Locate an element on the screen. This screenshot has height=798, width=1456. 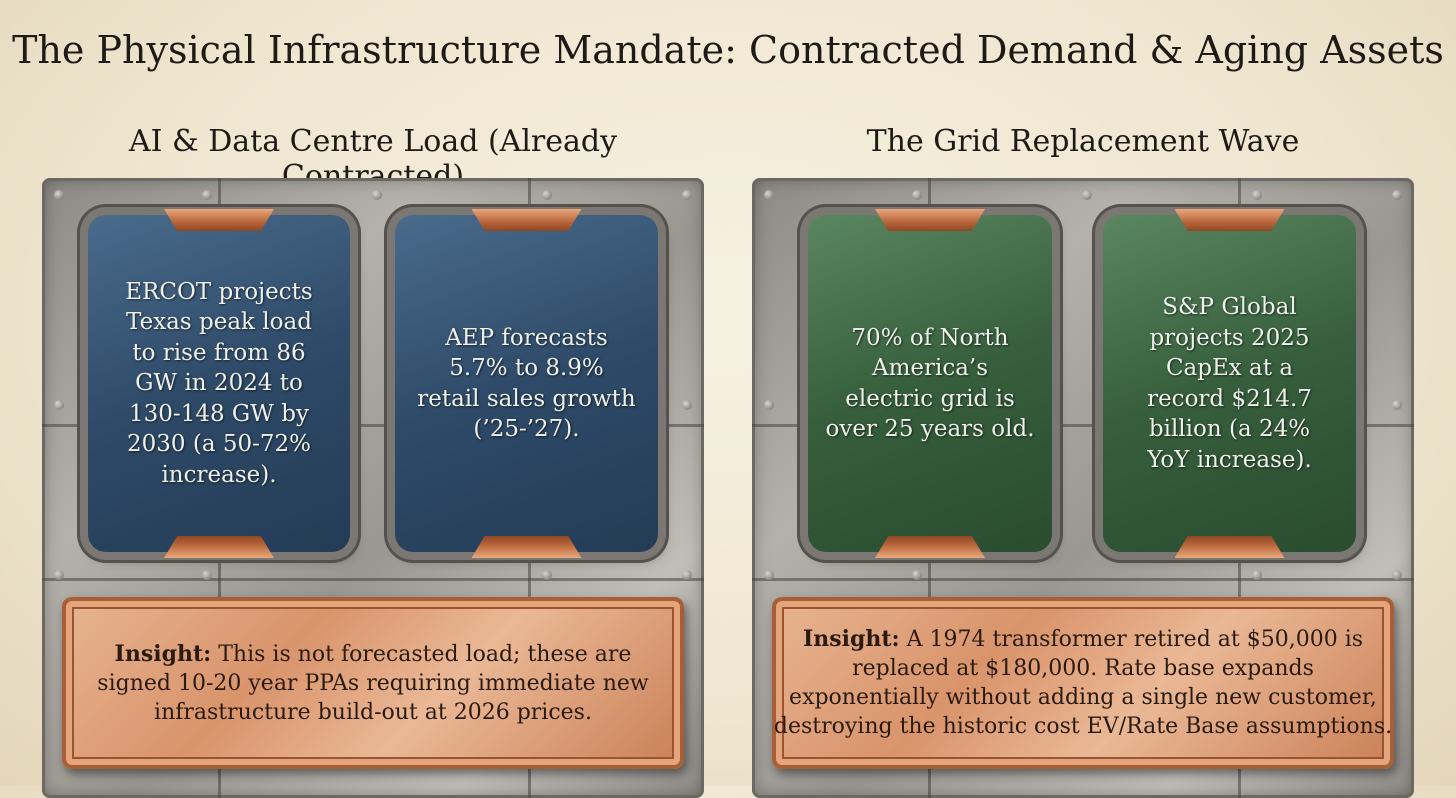
card-text: projects 2025 is located at coordinates (1229, 337).